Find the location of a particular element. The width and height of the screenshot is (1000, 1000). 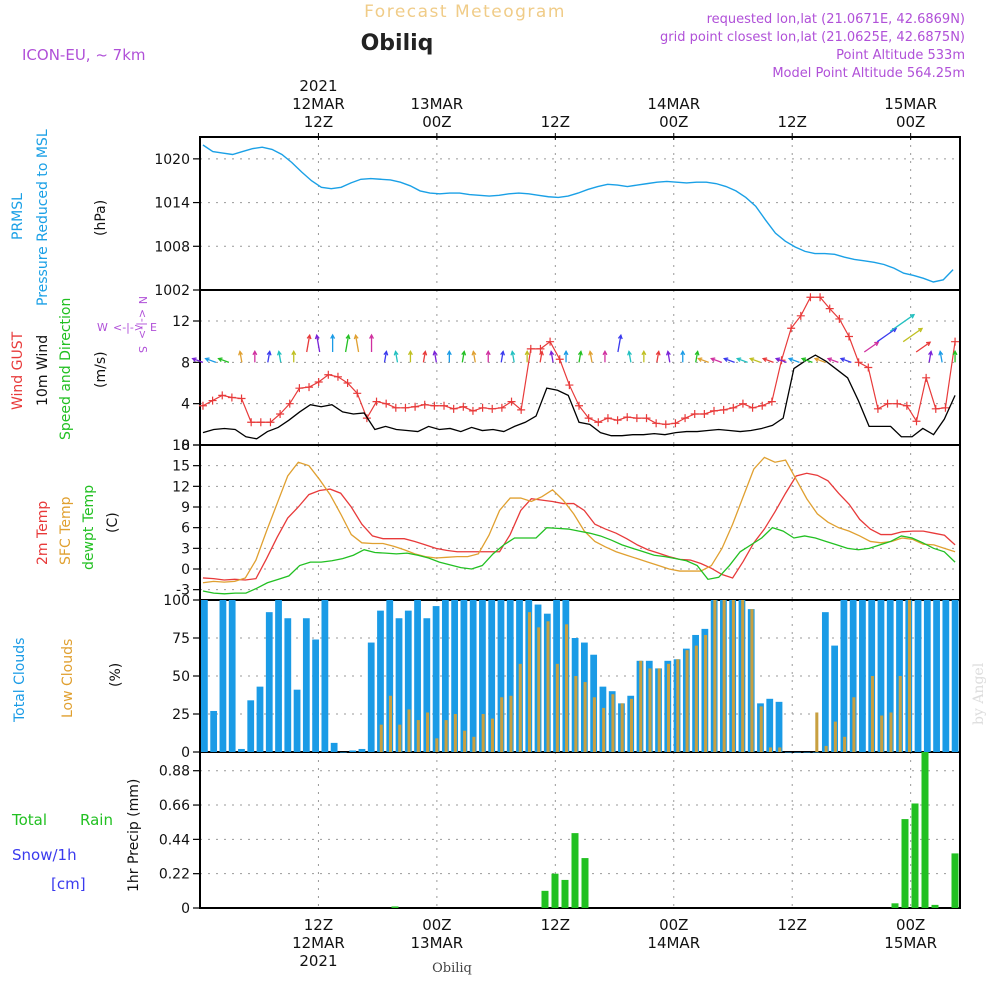

temp-unit: (C) is located at coordinates (113, 522).